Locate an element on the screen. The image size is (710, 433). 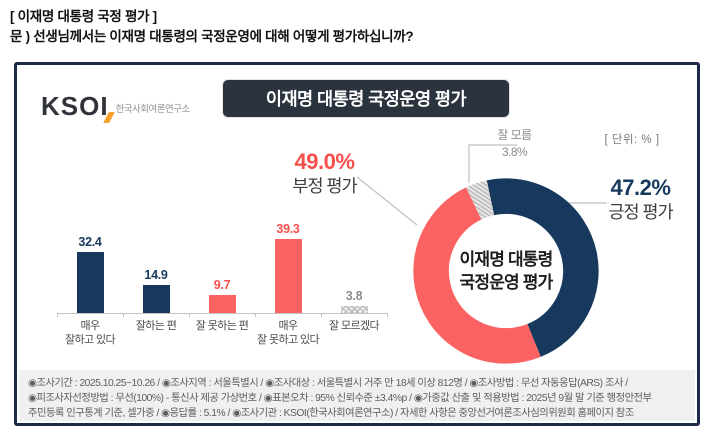
donut-segment-positive is located at coordinates (506, 271).